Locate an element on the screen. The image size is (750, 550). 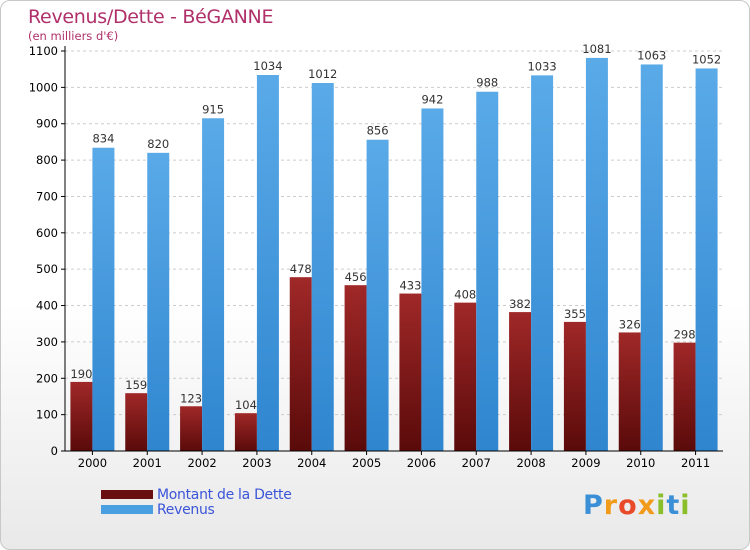
label-revenue-2009: 1081 is located at coordinates (596, 49).